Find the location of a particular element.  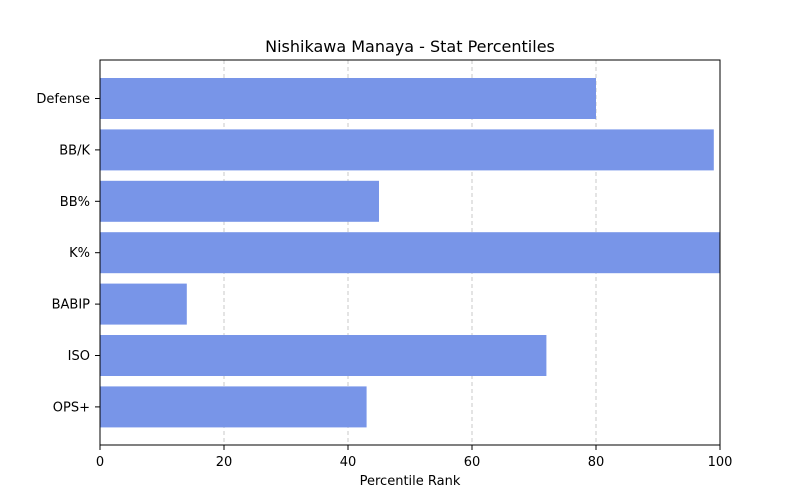

chart-title: Nishikawa Manaya - Stat Percentiles is located at coordinates (410, 46).